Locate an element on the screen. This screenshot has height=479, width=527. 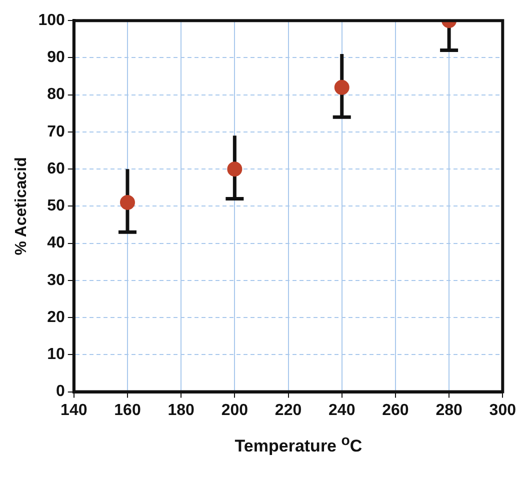
y-tick-label: 20 is located at coordinates (56, 317).